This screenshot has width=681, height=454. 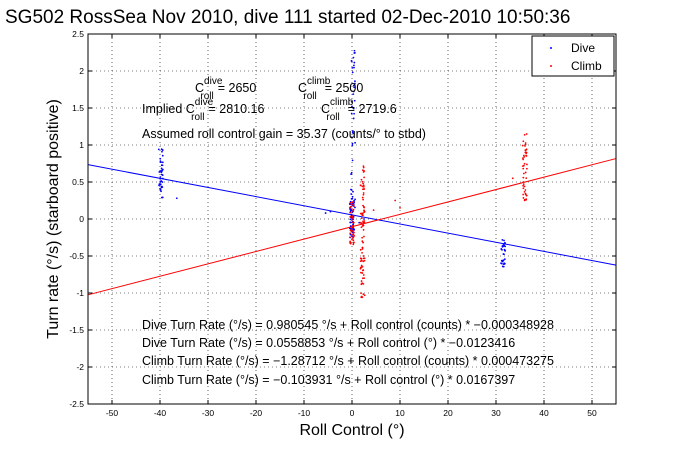 I want to click on y-tick-label: 1, so click(x=81, y=145).